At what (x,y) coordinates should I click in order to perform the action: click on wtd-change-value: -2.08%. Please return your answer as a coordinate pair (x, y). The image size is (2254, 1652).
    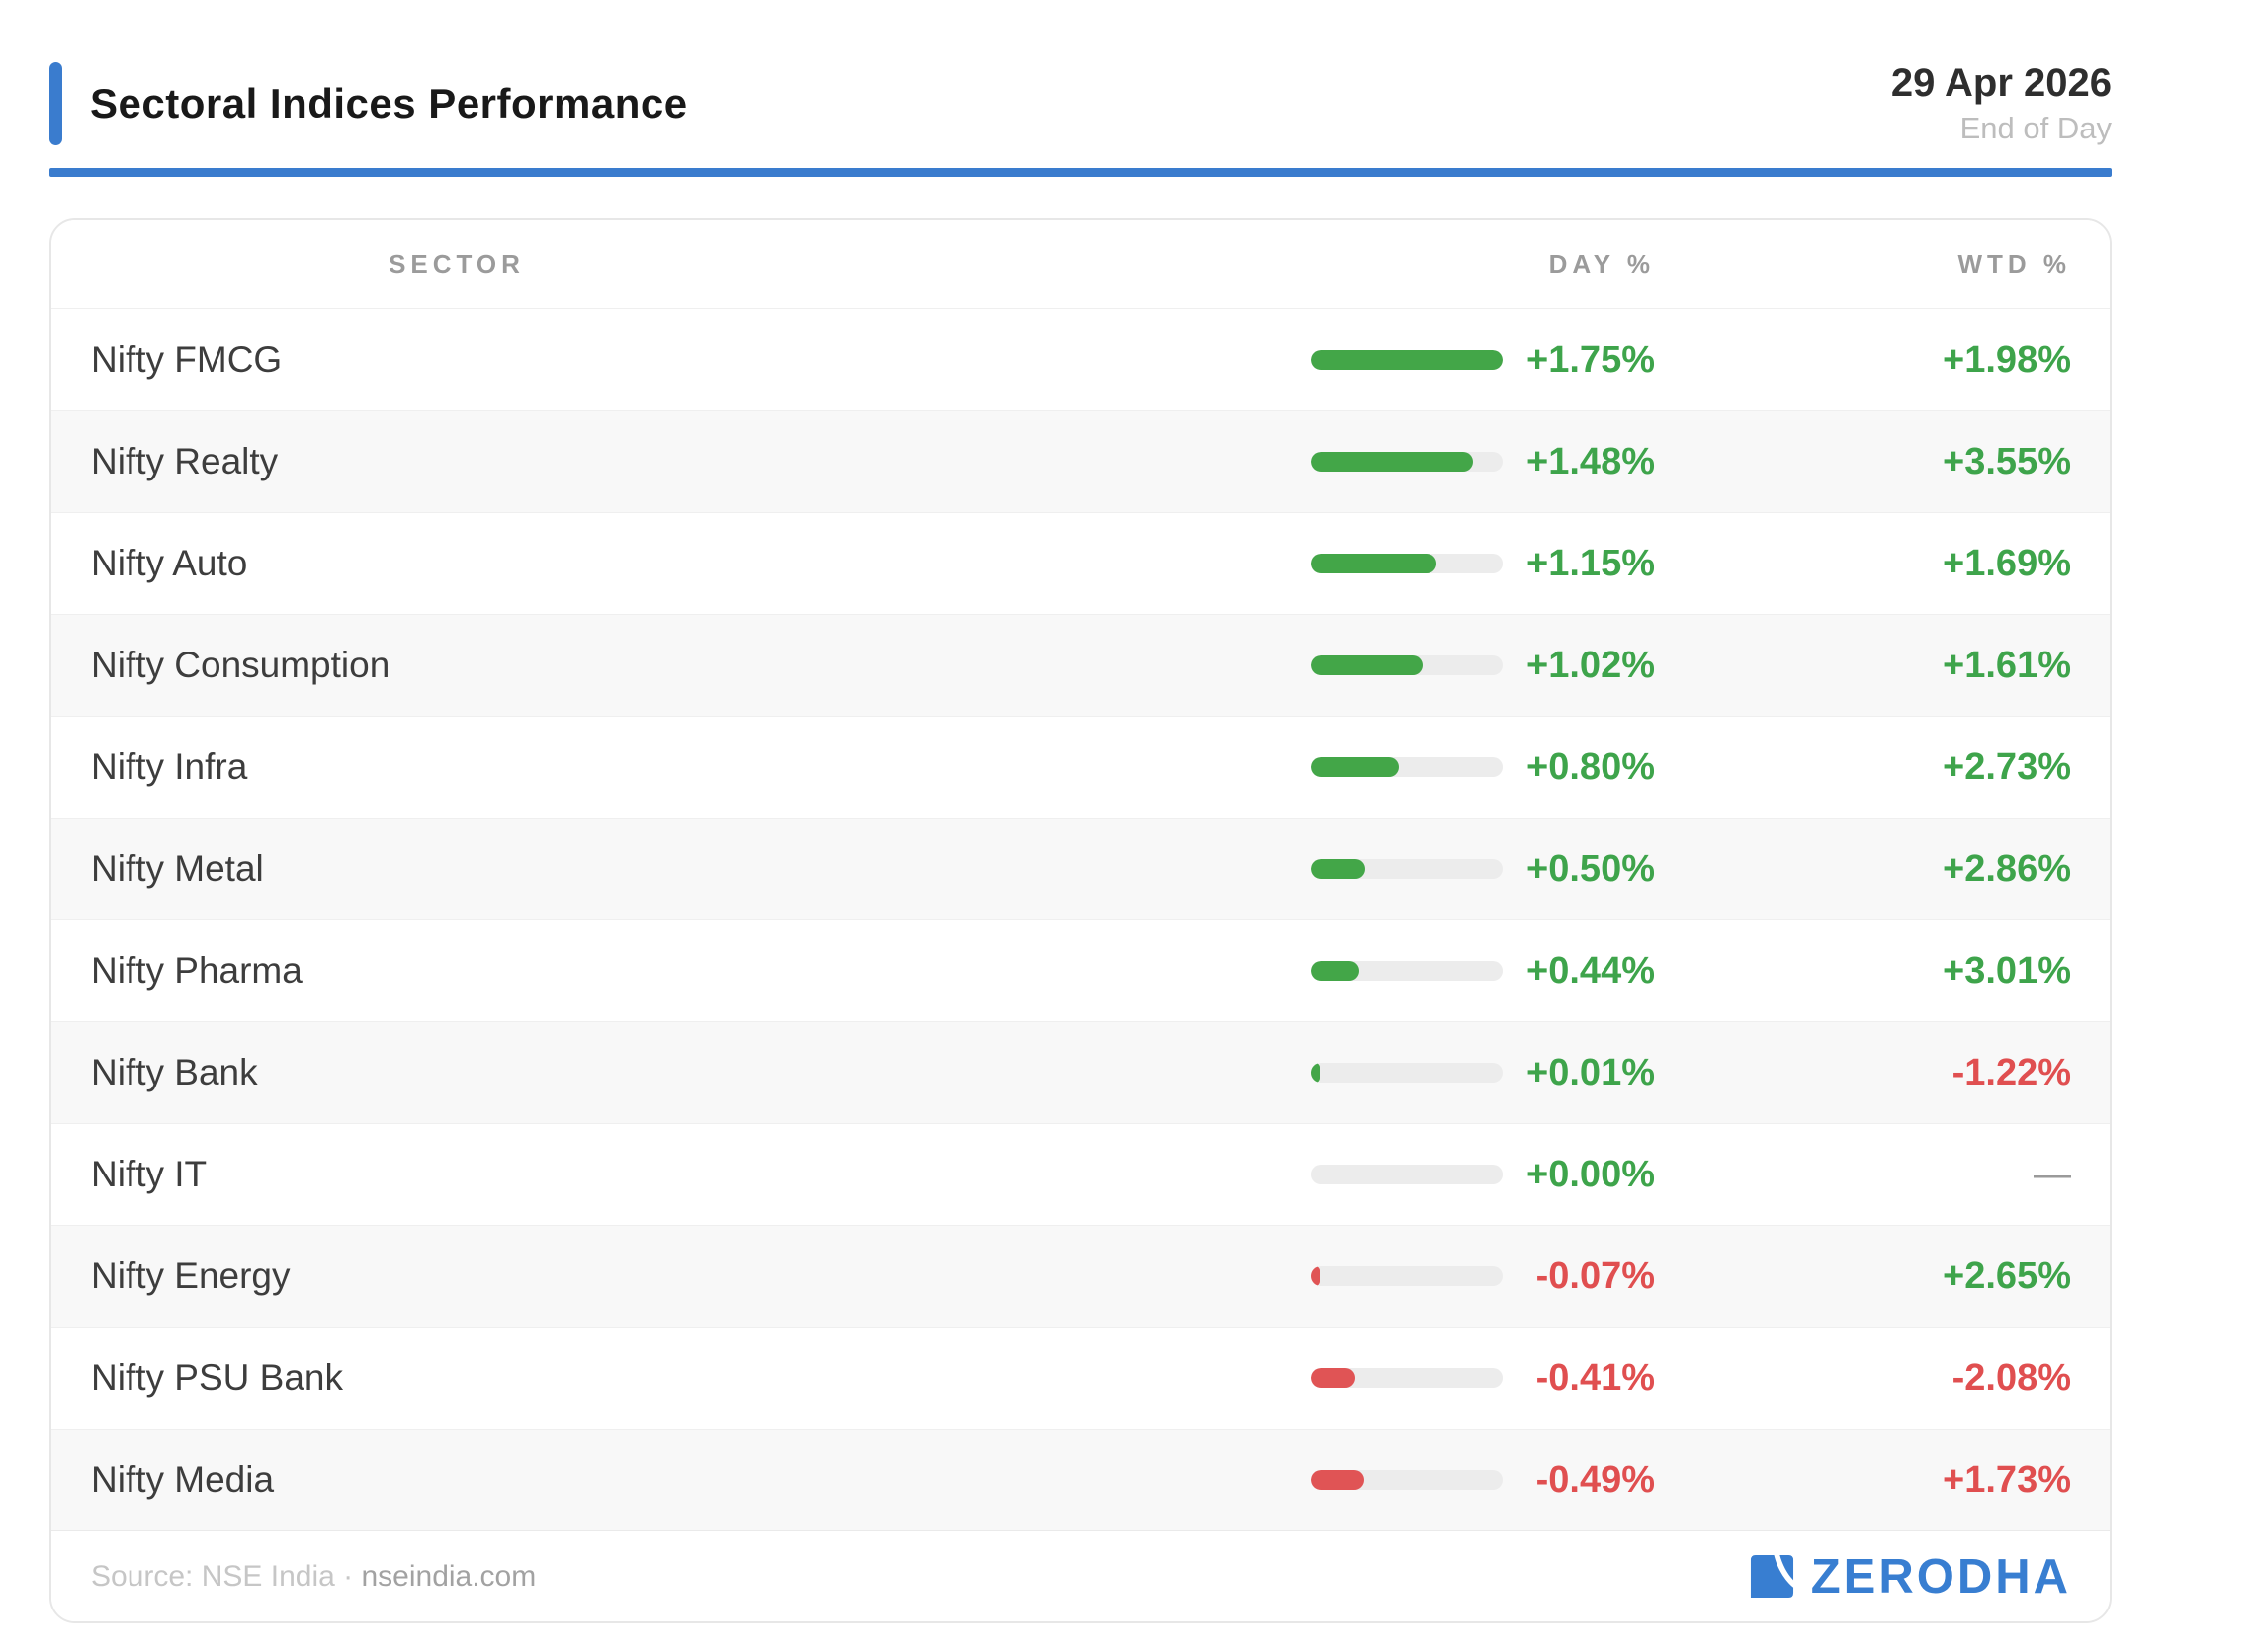
    Looking at the image, I should click on (2011, 1377).